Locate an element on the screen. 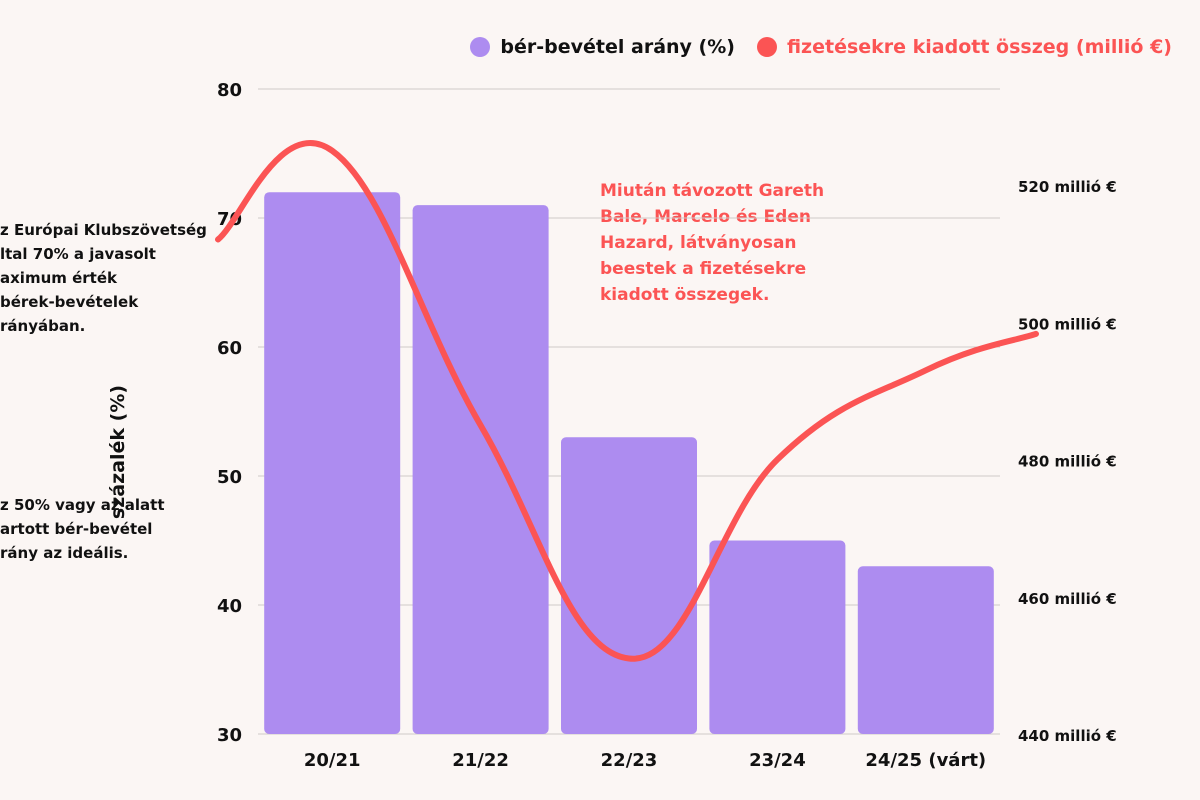  y-tick-label-50: 50 is located at coordinates (229, 477).